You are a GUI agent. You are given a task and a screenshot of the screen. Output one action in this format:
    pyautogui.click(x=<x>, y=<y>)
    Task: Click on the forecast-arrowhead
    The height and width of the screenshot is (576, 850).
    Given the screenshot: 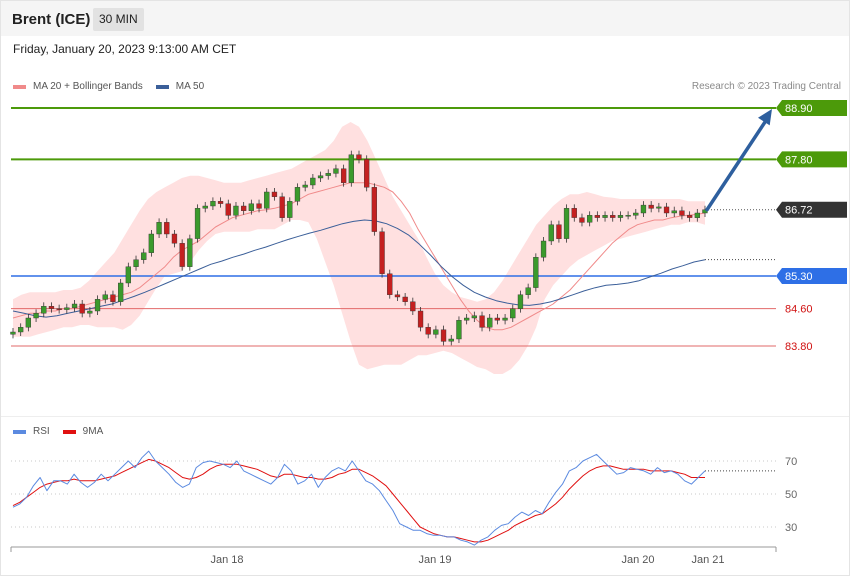 What is the action you would take?
    pyautogui.click(x=765, y=117)
    